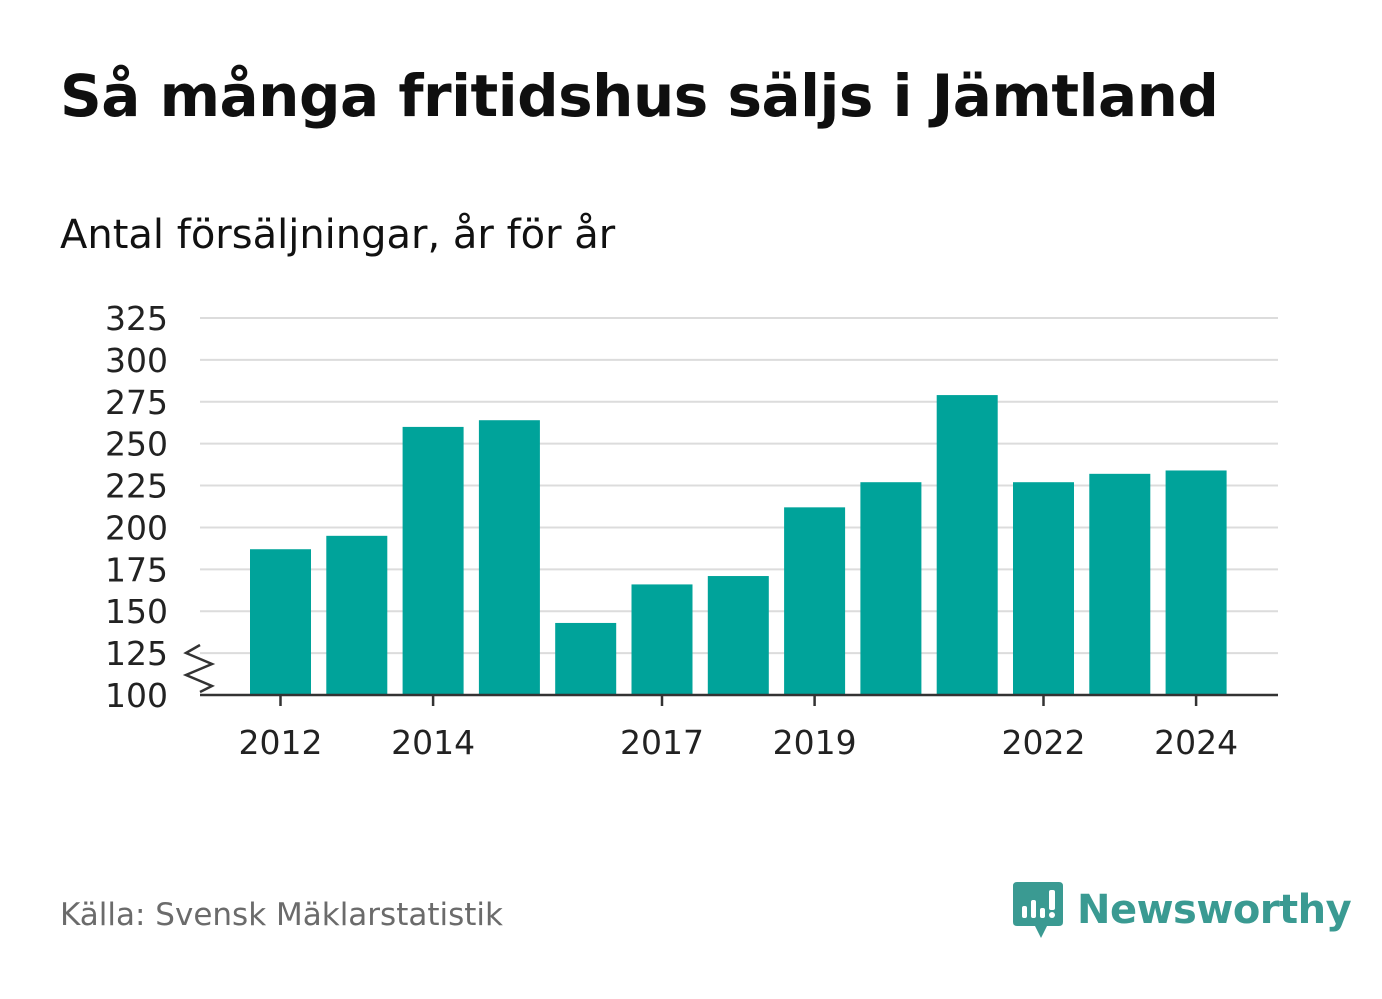 This screenshot has width=1382, height=999. I want to click on y-tick-label: 175, so click(136, 569).